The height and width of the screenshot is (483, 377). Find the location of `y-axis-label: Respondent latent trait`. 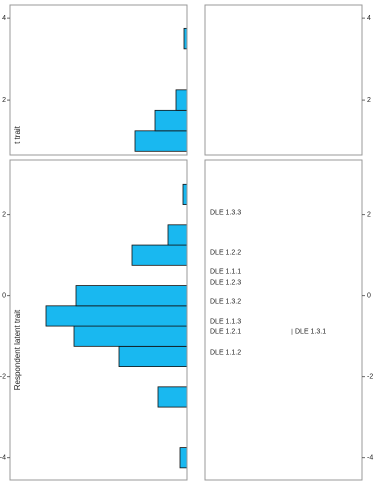

y-axis-label: Respondent latent trait is located at coordinates (17, 349).